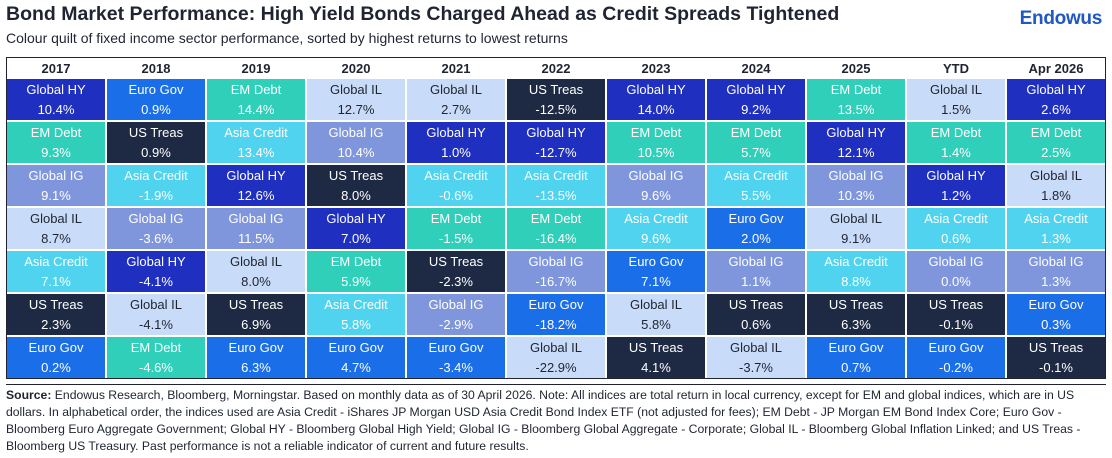  What do you see at coordinates (956, 68) in the screenshot?
I see `column-header: YTD` at bounding box center [956, 68].